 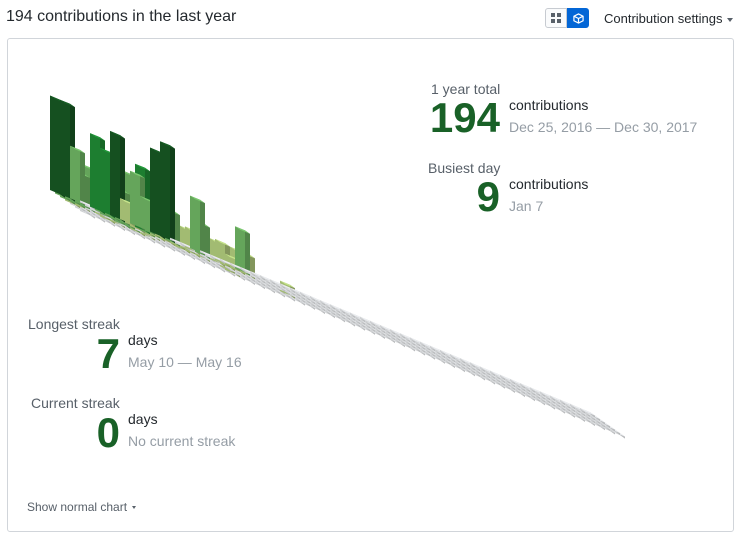 What do you see at coordinates (77, 507) in the screenshot?
I see `show-normal-chart-label: Show normal chart` at bounding box center [77, 507].